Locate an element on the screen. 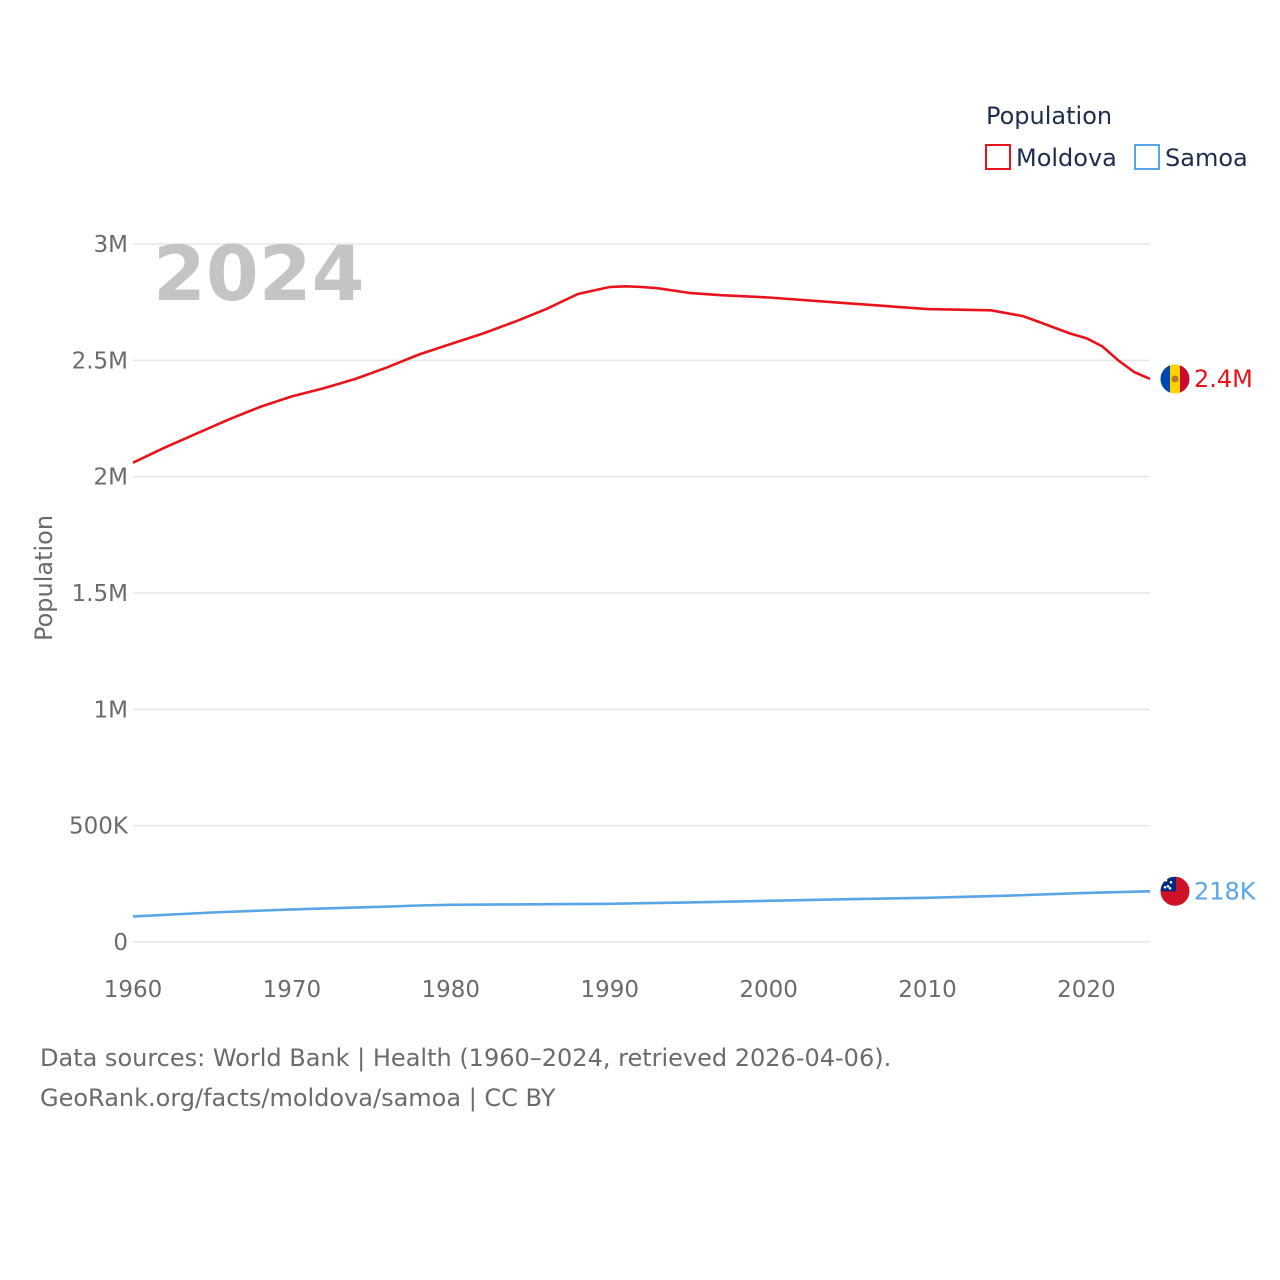 This screenshot has width=1280, height=1280. x-axis-ticks: 1960 1970 1980 1990 2000 2010 2020 is located at coordinates (610, 990).